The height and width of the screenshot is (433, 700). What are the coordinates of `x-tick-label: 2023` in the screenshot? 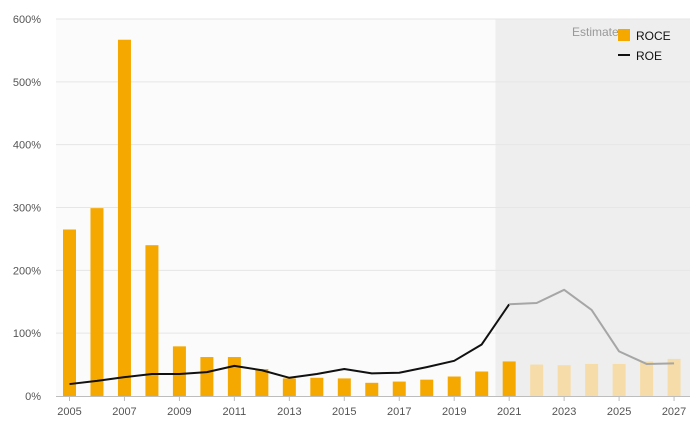 It's located at (564, 412).